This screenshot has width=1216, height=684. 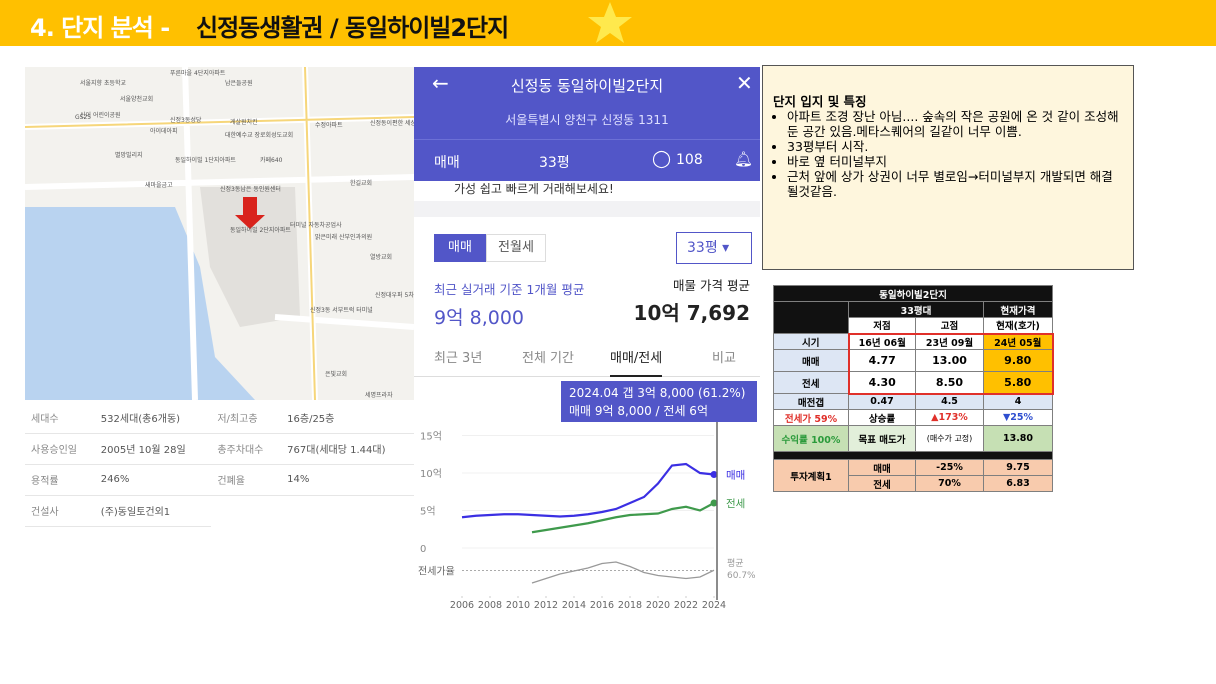 What do you see at coordinates (153, 418) in the screenshot?
I see `info-cell: 532세대(총6개동)` at bounding box center [153, 418].